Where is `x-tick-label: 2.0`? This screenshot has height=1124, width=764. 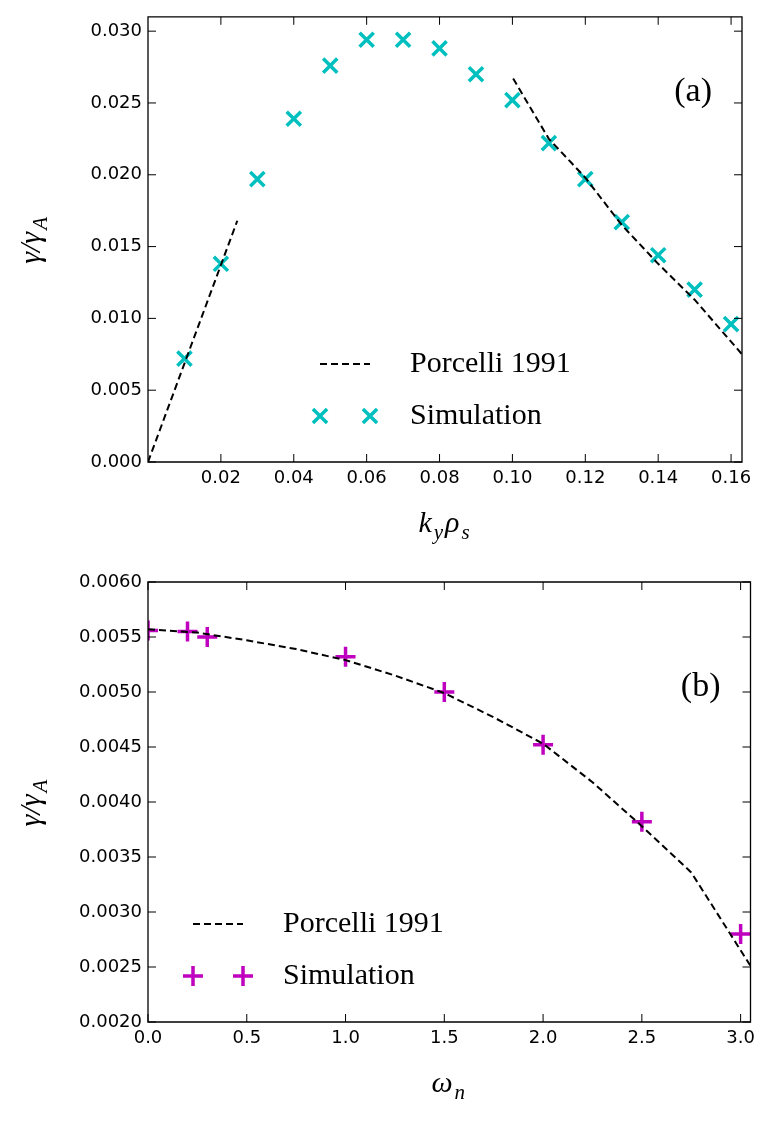 x-tick-label: 2.0 is located at coordinates (543, 1037).